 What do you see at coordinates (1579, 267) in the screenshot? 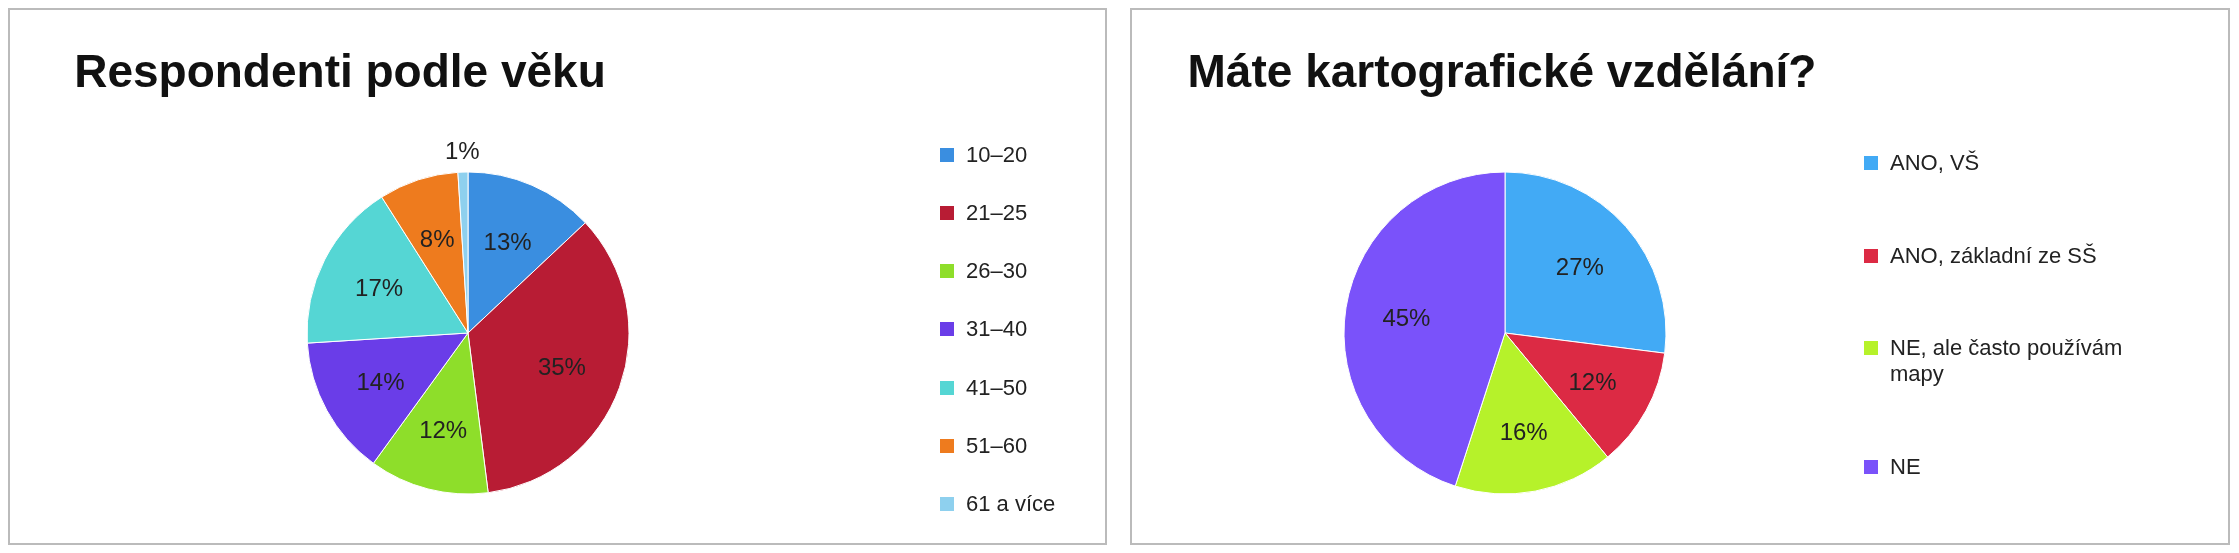
I see `data-label: 27%` at bounding box center [1579, 267].